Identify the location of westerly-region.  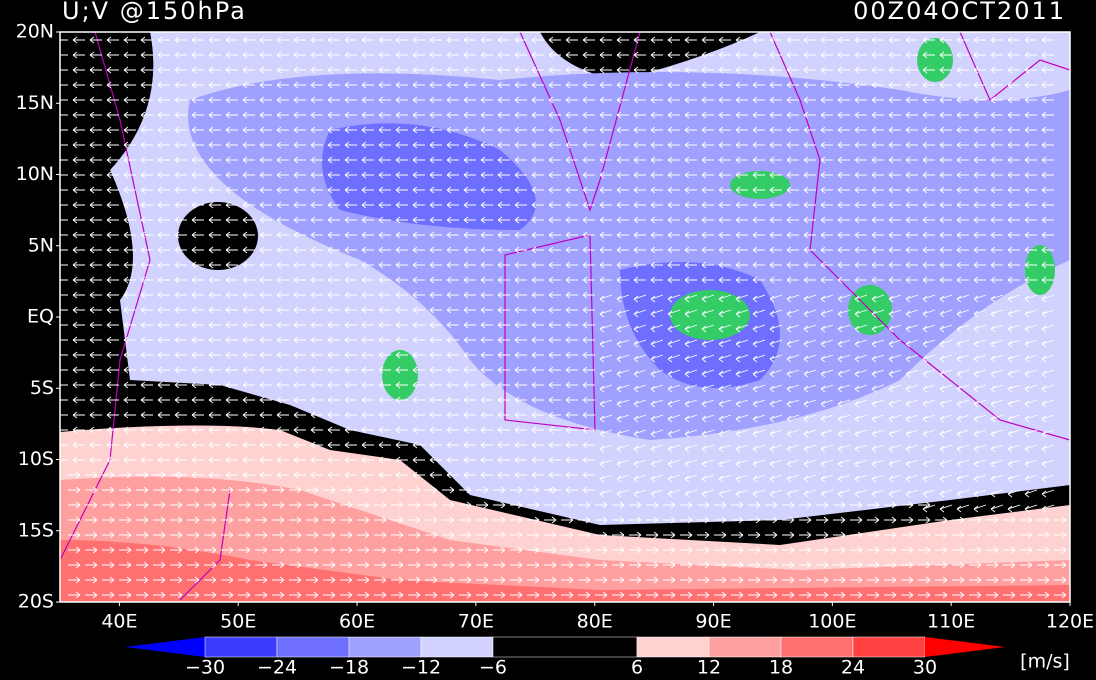
(565, 571).